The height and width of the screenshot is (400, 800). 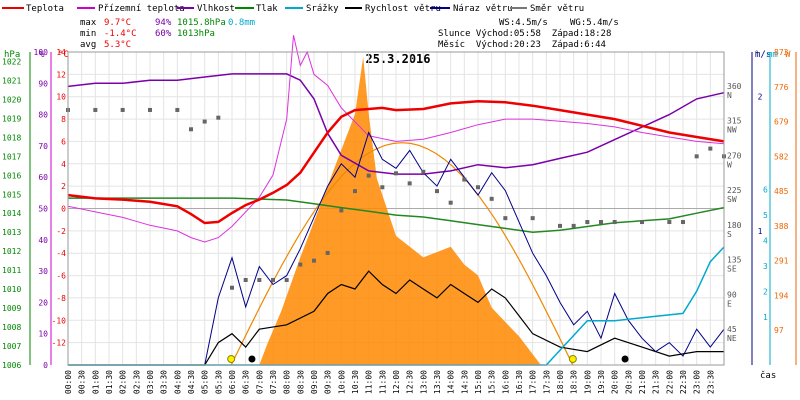 What do you see at coordinates (765, 292) in the screenshot?
I see `tick-mm-4: 2` at bounding box center [765, 292].